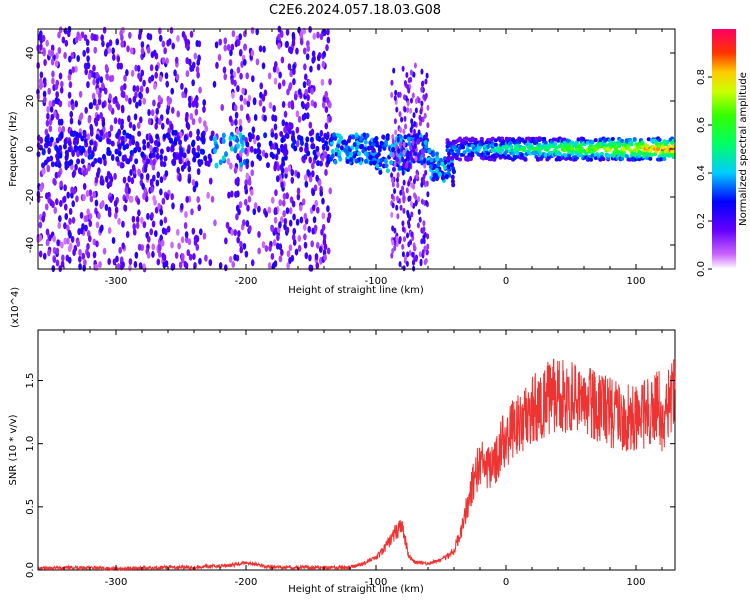 The image size is (750, 600). What do you see at coordinates (116, 582) in the screenshot?
I see `snr-x-tick-label: -300` at bounding box center [116, 582].